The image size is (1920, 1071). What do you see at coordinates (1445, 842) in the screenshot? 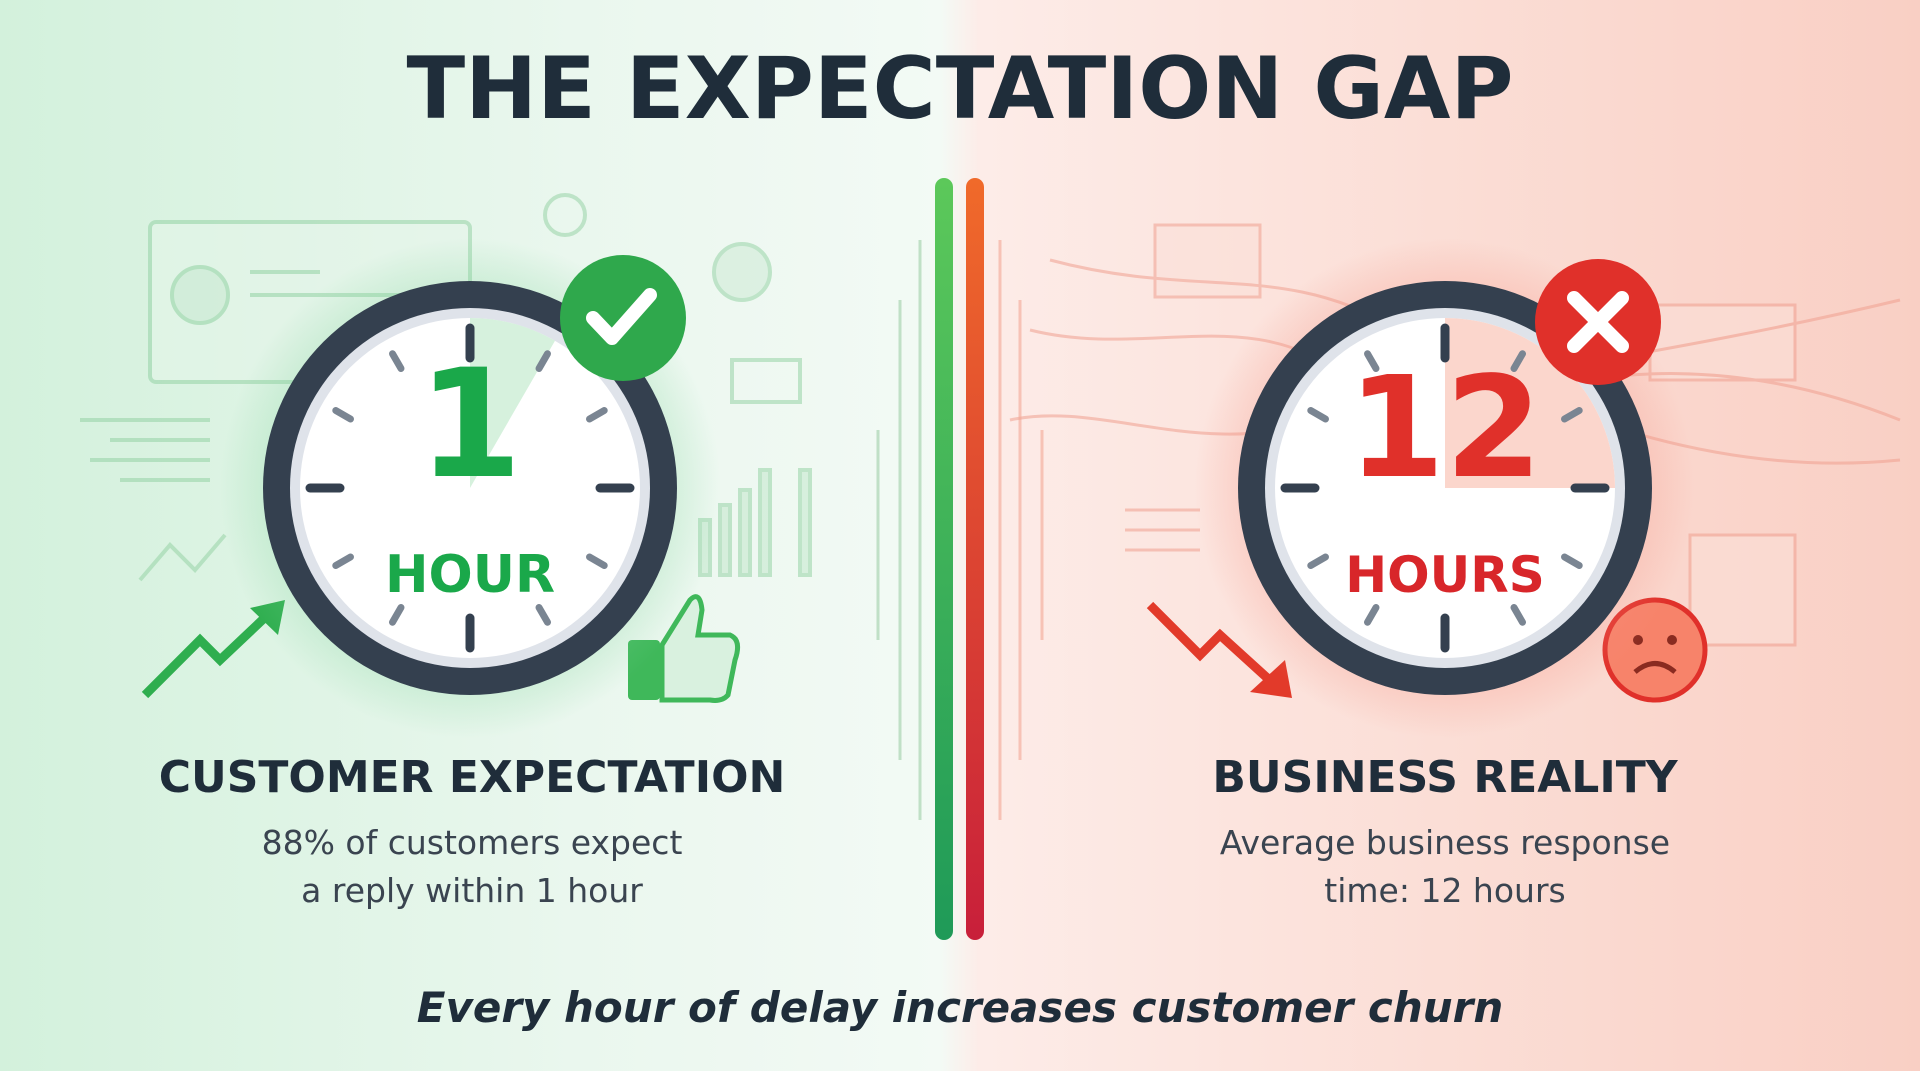
I see `right-desc-line1: Average business response` at bounding box center [1445, 842].